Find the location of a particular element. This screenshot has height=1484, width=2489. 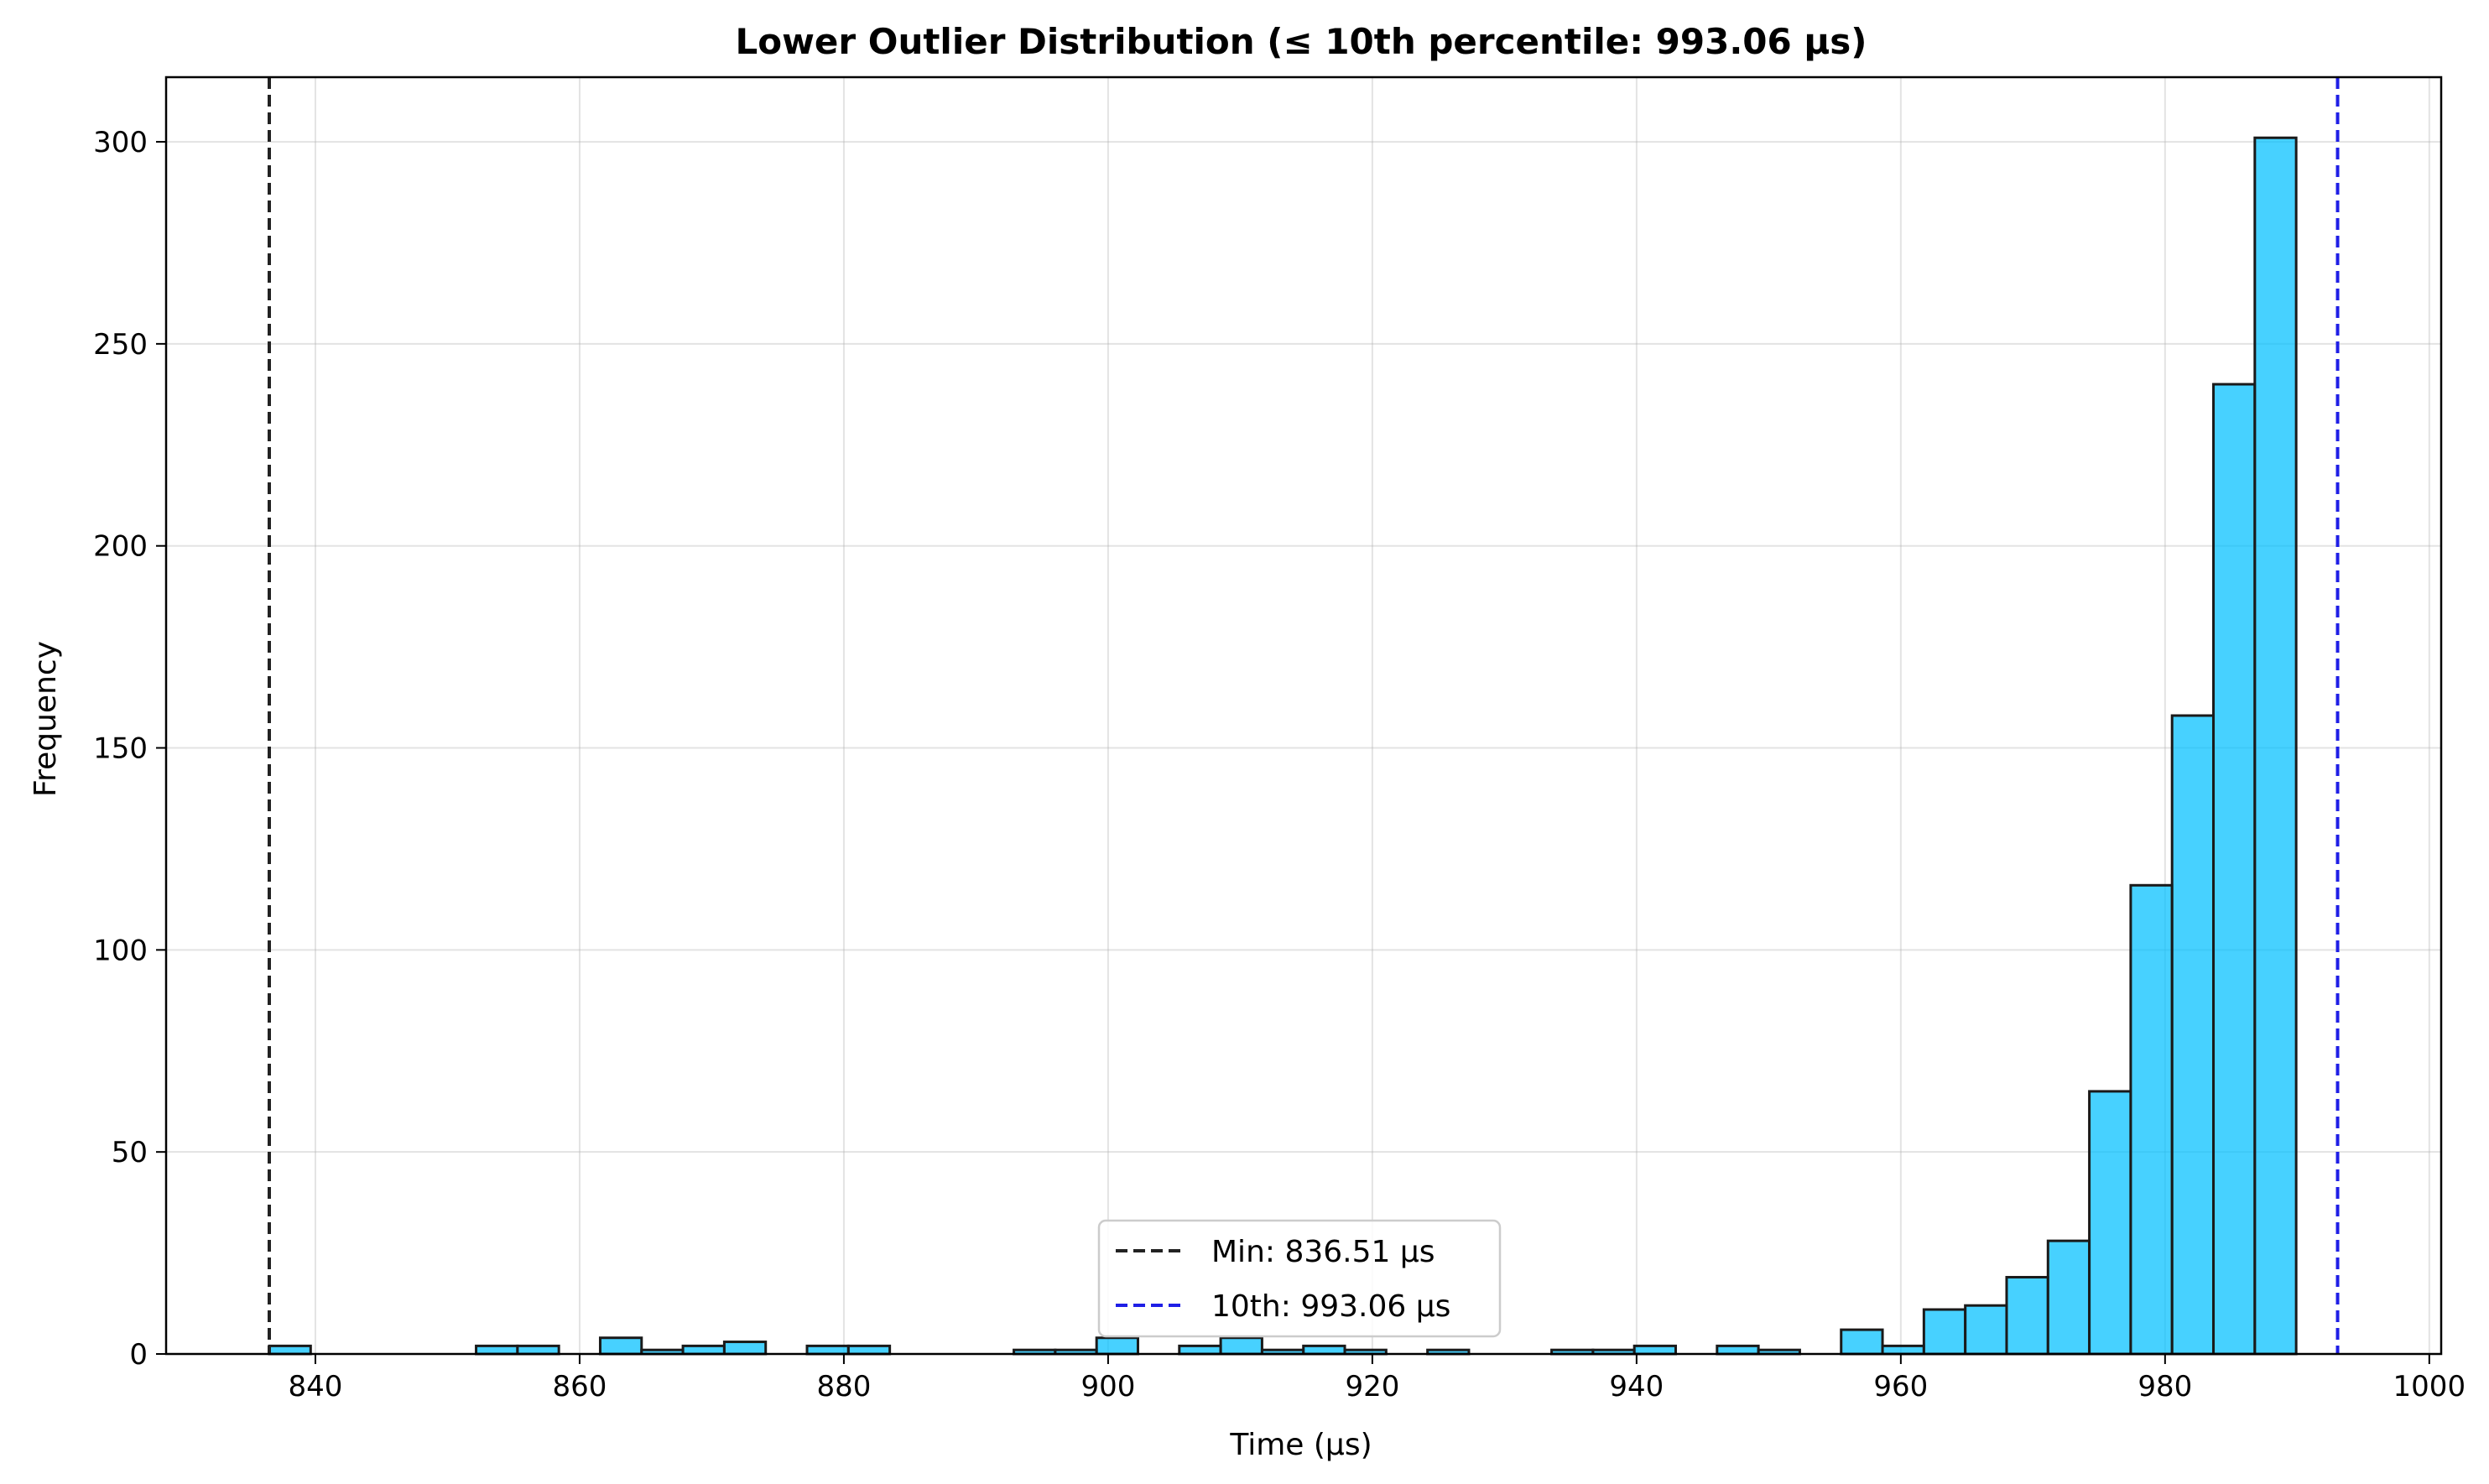

x-tick-label: 960 is located at coordinates (1900, 1386).